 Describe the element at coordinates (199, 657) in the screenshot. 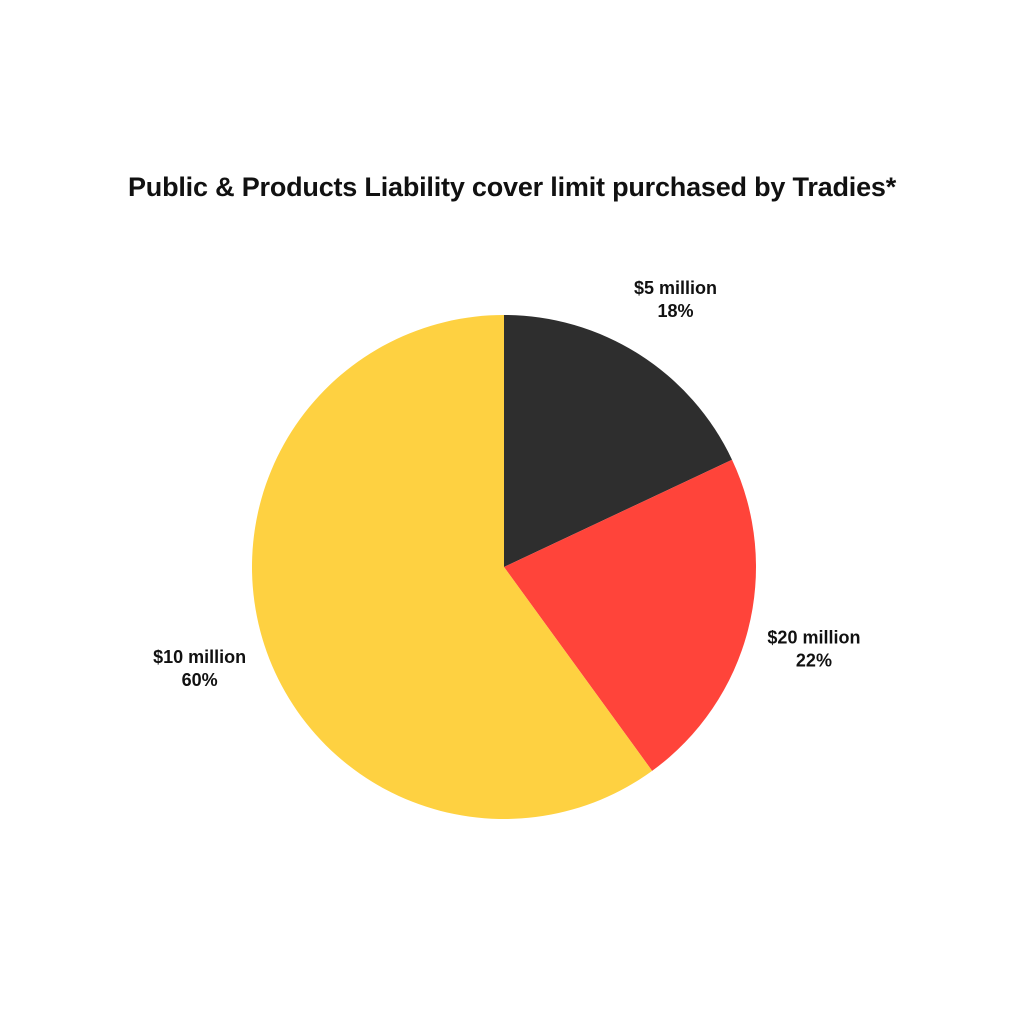

I see `slice-label-2: $10 million` at that location.